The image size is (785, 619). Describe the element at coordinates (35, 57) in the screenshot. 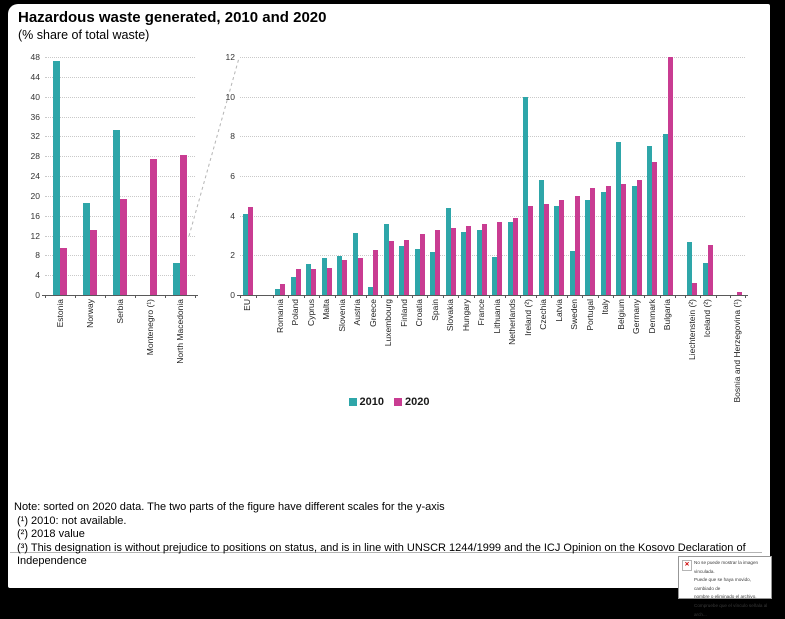

I see `y-tick-label: 48` at that location.